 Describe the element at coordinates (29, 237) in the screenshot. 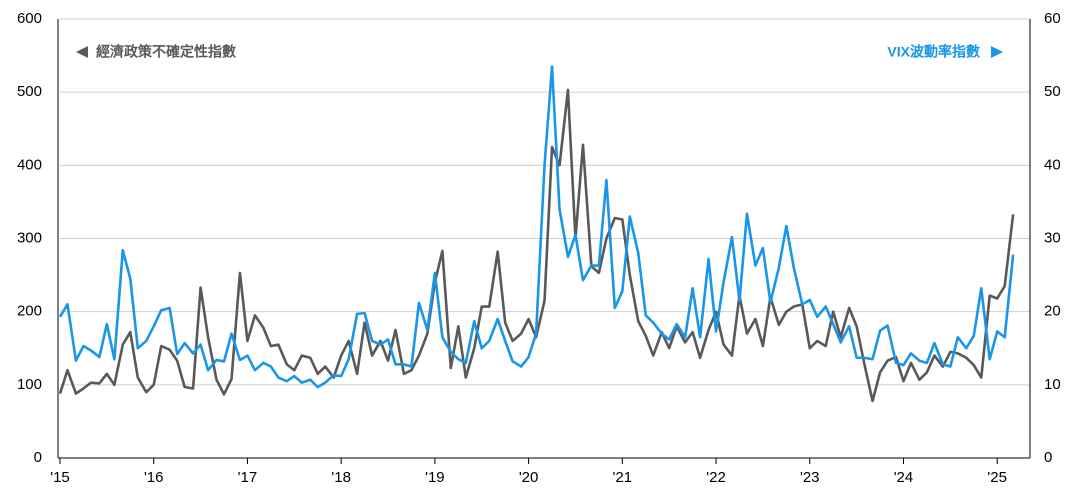

I see `y-tick-label: 300` at that location.